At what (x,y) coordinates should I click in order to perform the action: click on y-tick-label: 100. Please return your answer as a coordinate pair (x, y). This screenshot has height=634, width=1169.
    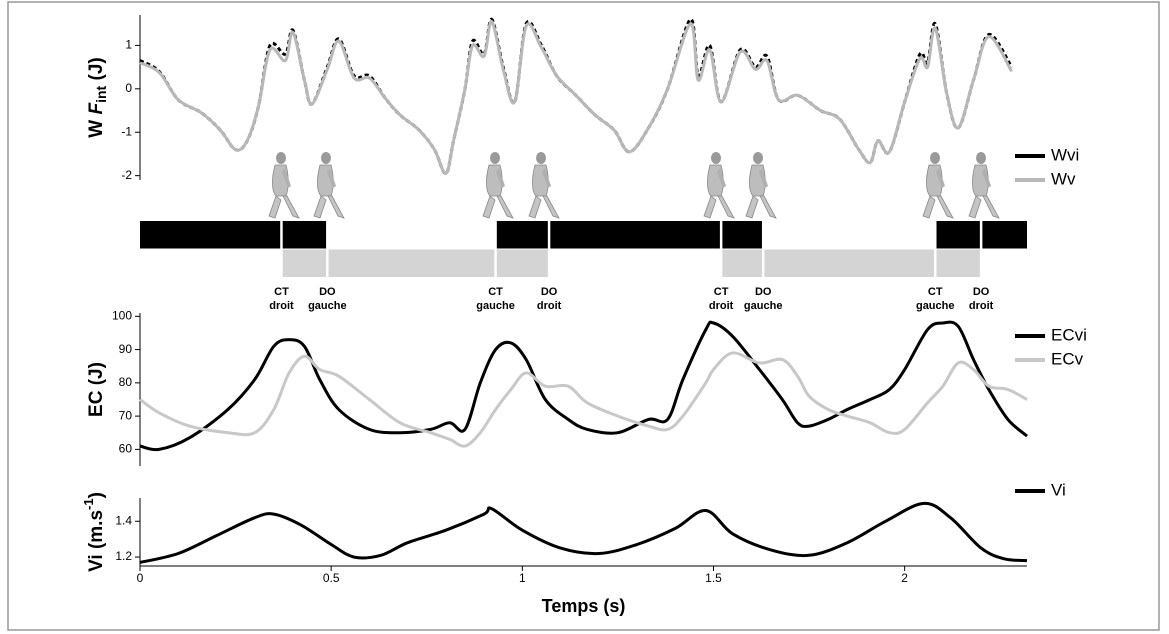
    Looking at the image, I should click on (122, 315).